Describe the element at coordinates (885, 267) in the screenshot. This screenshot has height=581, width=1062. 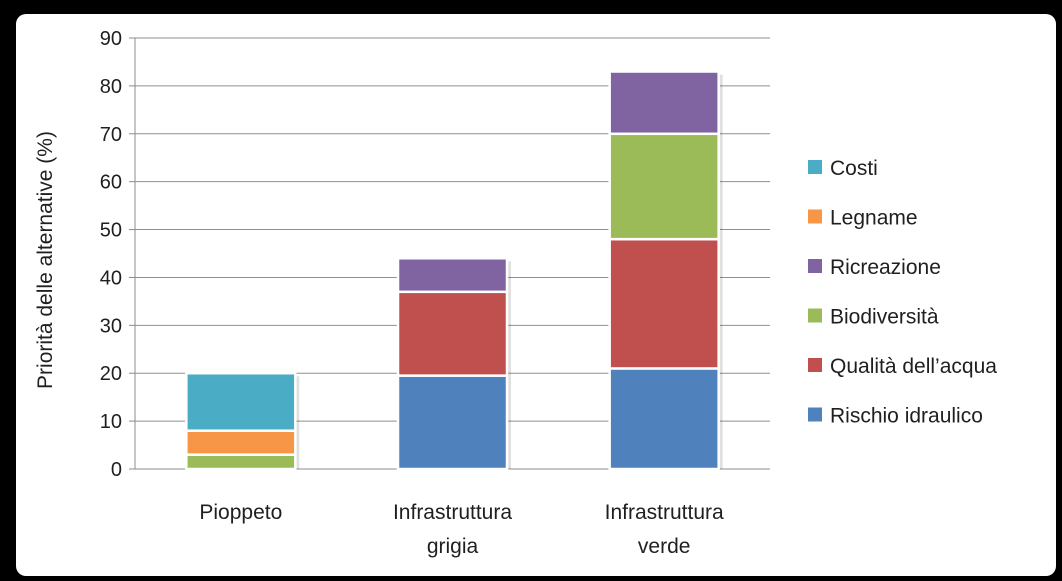
I see `legend-label: Ricreazione` at that location.